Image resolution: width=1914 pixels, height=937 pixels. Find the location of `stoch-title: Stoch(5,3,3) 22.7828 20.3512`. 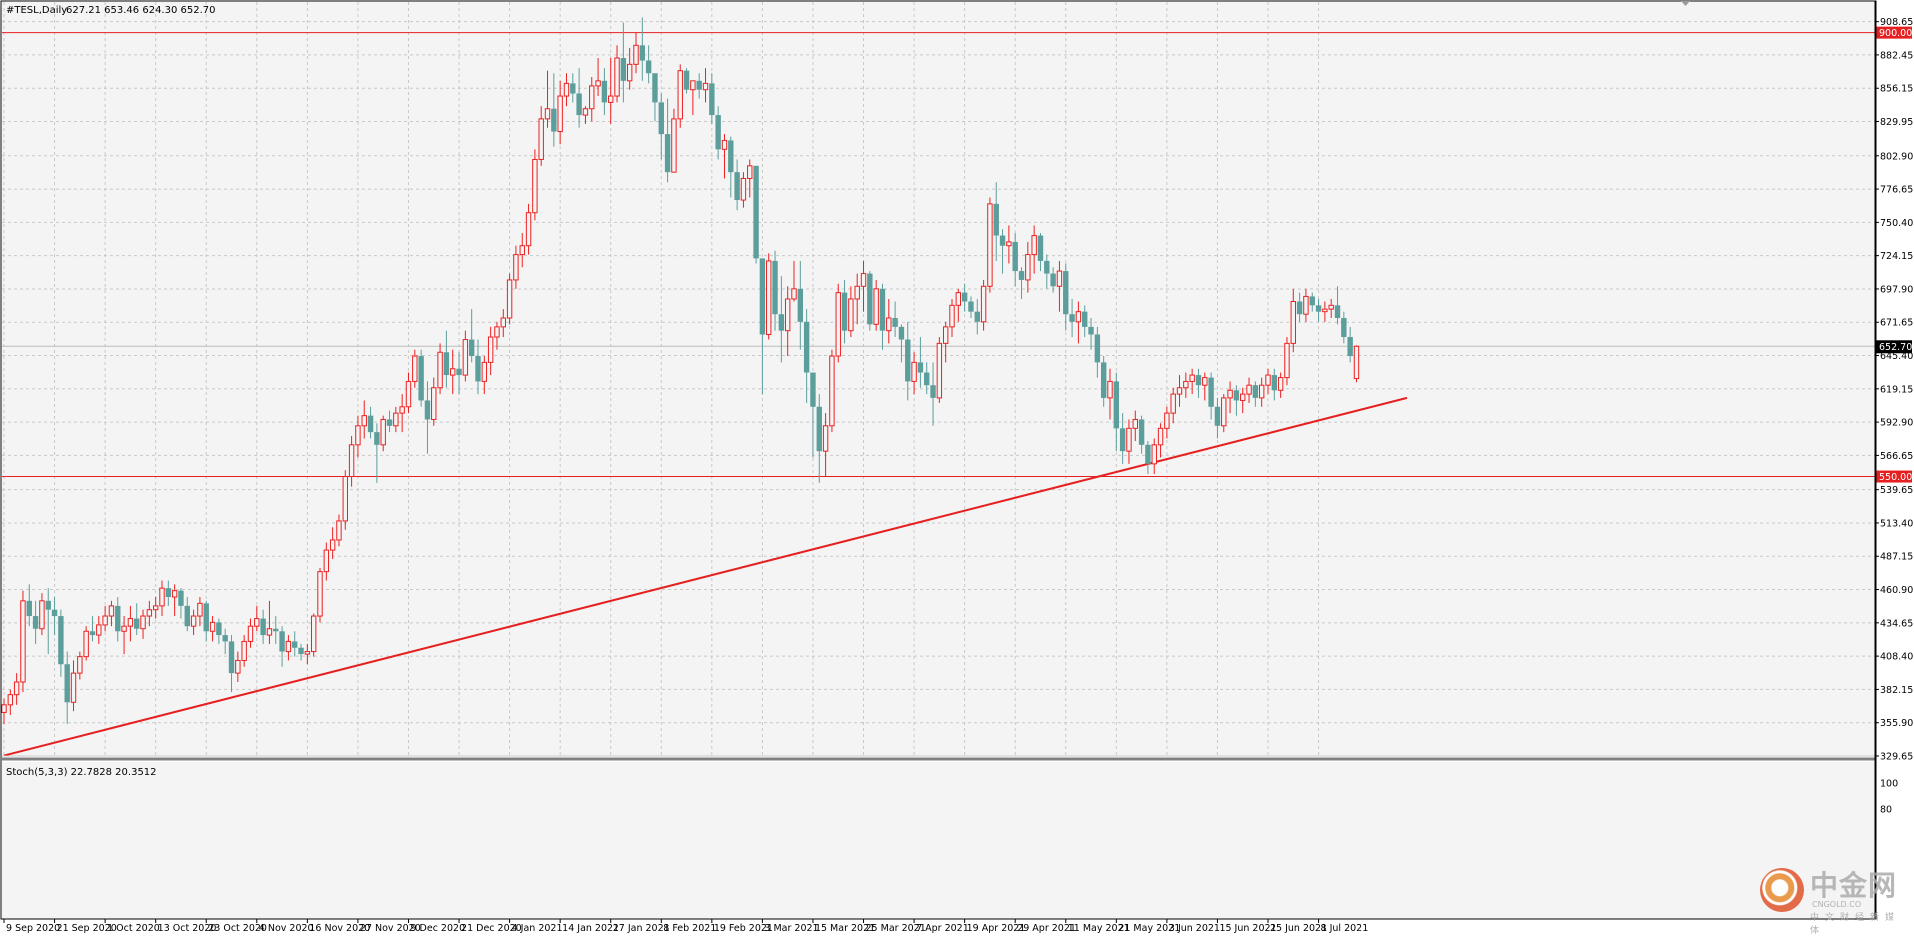

stoch-title: Stoch(5,3,3) 22.7828 20.3512 is located at coordinates (81, 772).